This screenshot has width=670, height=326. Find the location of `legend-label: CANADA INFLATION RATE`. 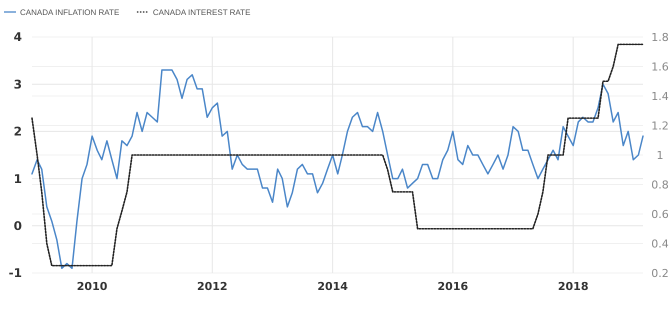

legend-label: CANADA INFLATION RATE is located at coordinates (70, 12).